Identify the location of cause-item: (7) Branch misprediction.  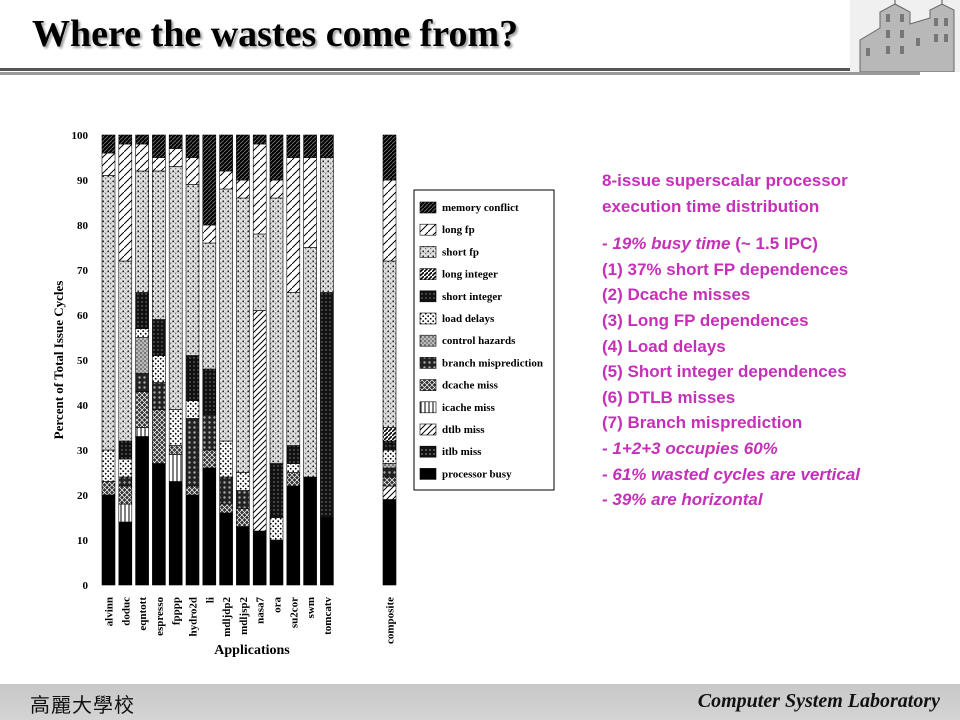
(702, 423).